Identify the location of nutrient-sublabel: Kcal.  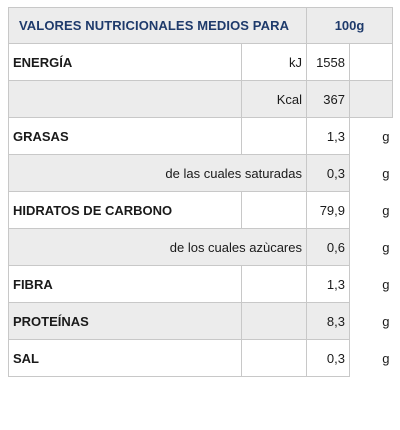
(274, 99).